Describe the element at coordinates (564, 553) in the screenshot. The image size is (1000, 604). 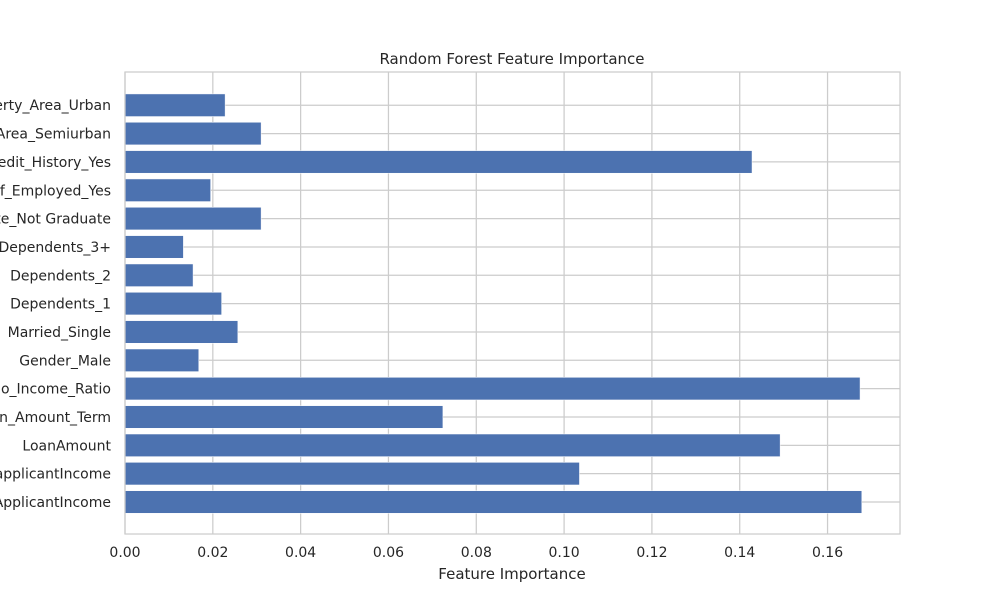
I see `x-tick-label: 0.10` at that location.